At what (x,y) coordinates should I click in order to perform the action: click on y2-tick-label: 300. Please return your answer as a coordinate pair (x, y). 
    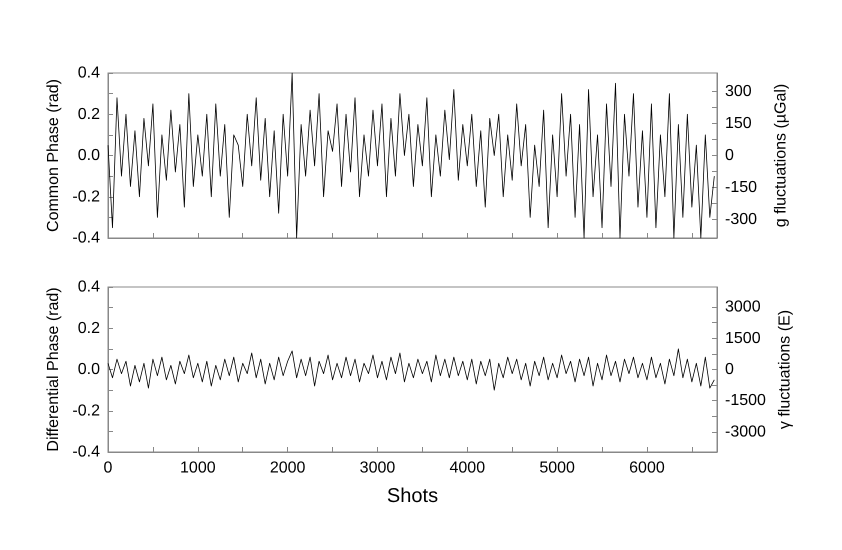
    Looking at the image, I should click on (738, 91).